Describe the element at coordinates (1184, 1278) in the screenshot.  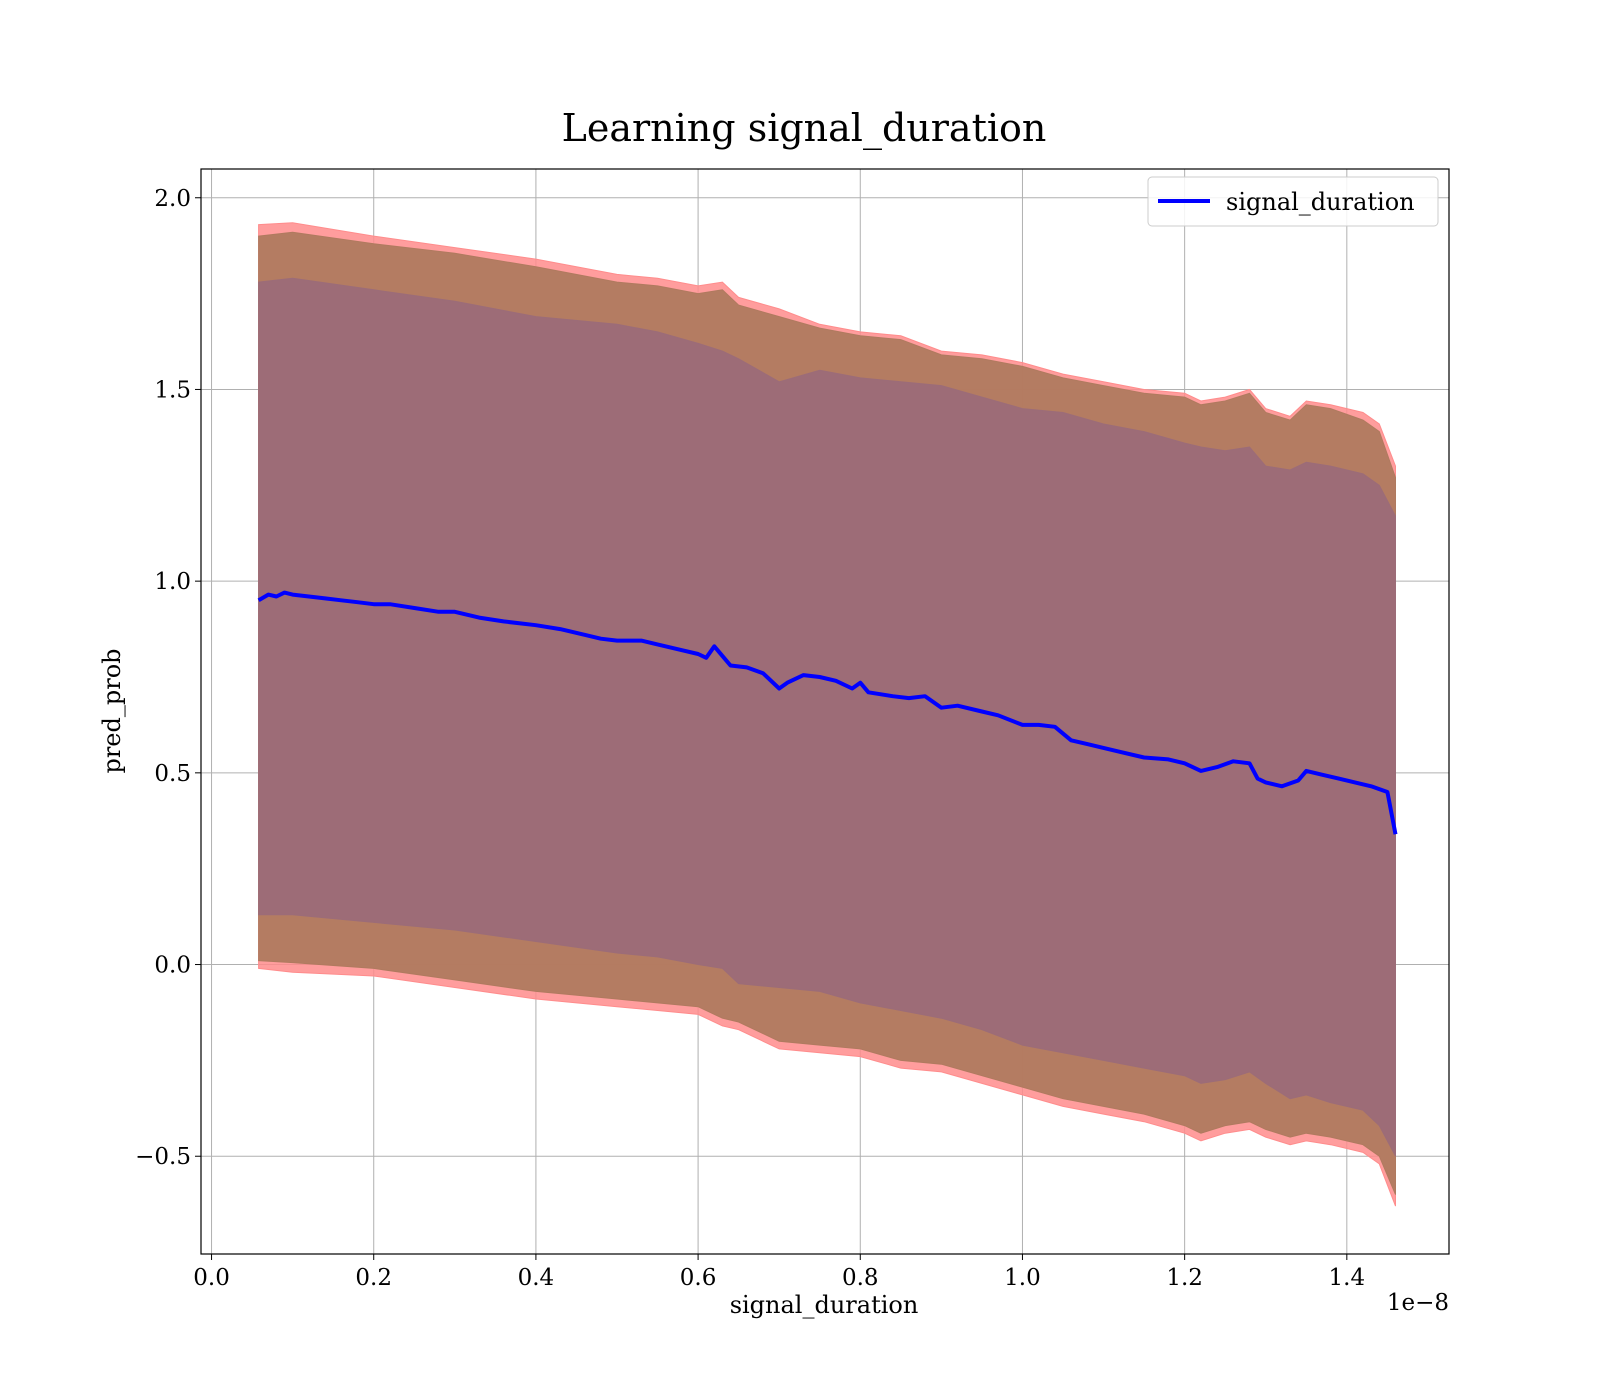
I see `x-tick-label: 1.2` at that location.